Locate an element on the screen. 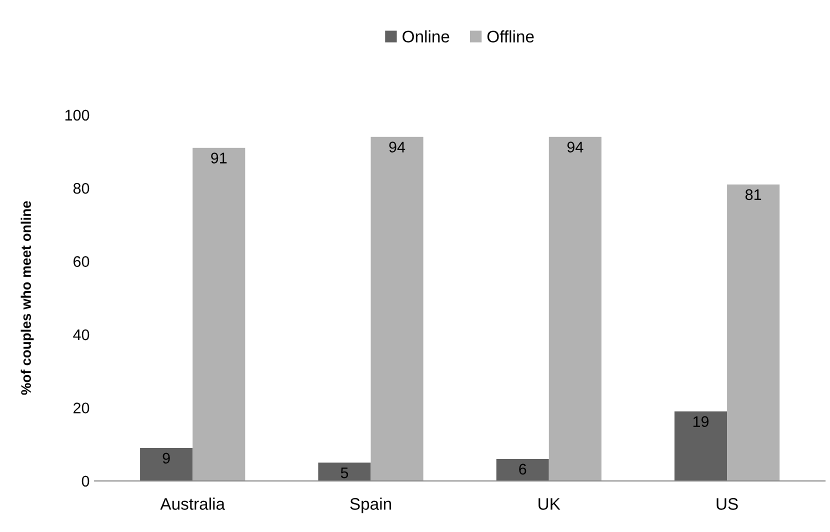  y-tick-label: 40 is located at coordinates (81, 334).